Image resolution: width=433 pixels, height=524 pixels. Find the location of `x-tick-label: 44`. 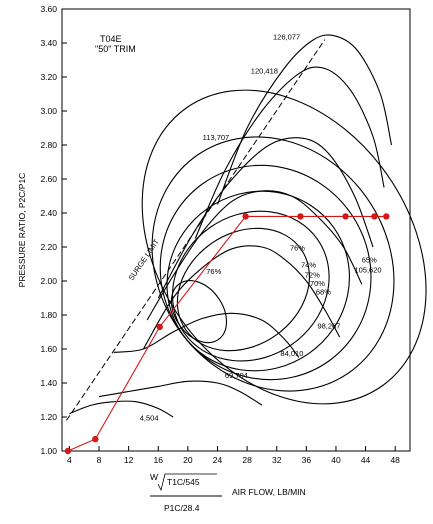

x-tick-label: 44 is located at coordinates (366, 460).